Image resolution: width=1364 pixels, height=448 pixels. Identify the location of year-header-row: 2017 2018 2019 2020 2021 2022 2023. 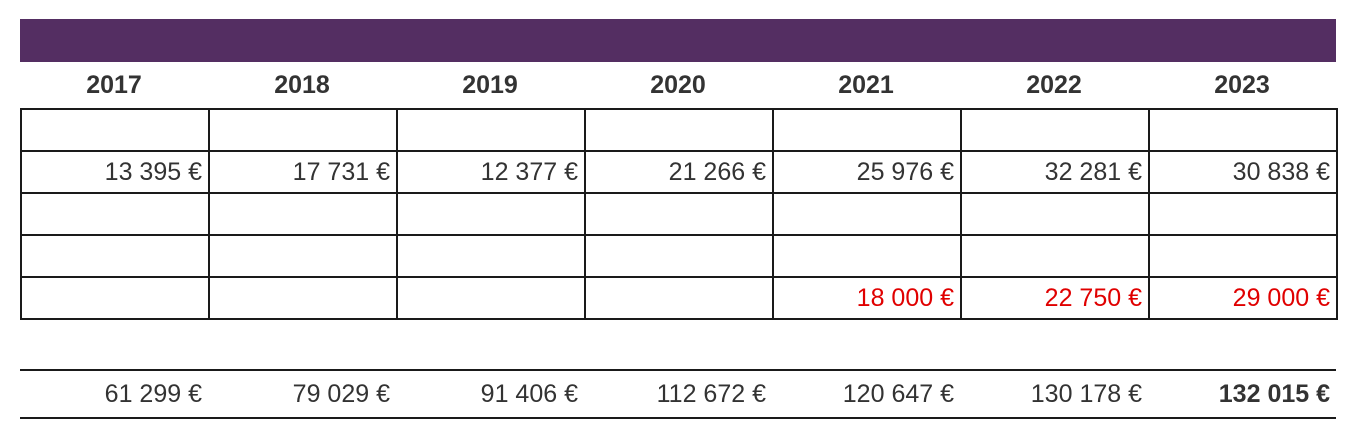
(678, 85).